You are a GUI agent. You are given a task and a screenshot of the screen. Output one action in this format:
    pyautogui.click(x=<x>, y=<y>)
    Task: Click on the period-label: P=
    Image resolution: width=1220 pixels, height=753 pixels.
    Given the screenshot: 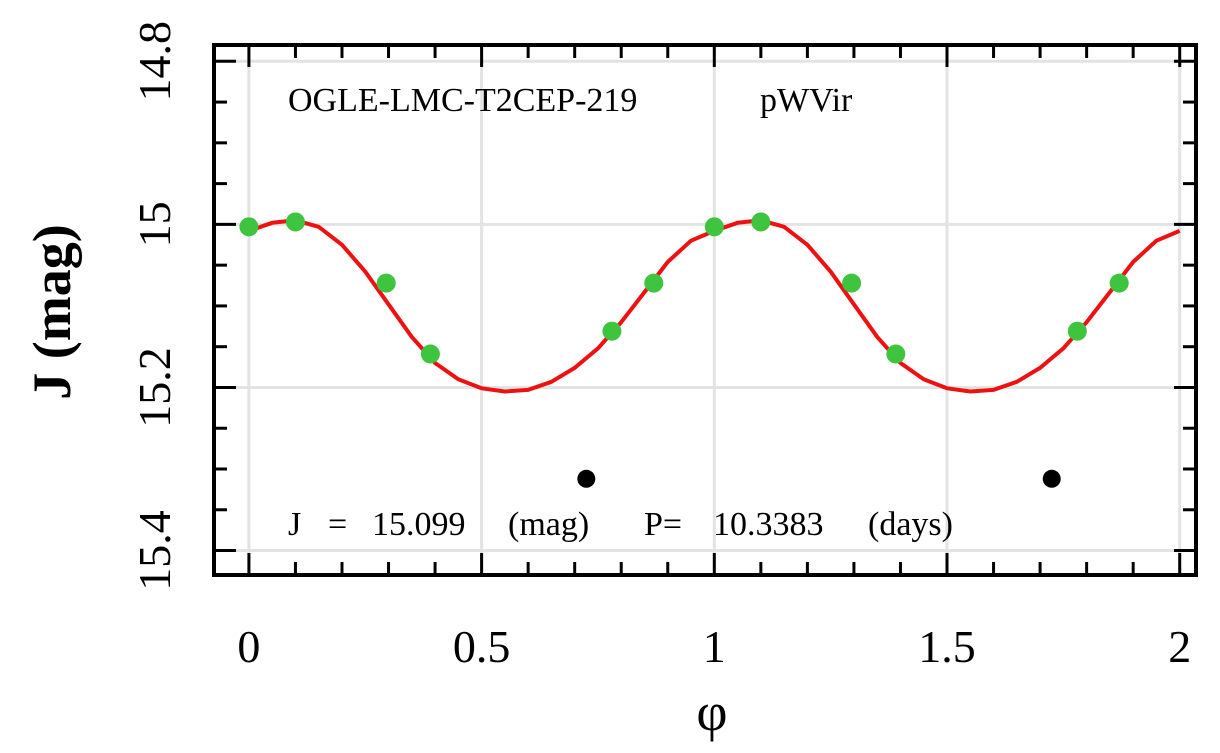 What is the action you would take?
    pyautogui.click(x=663, y=524)
    